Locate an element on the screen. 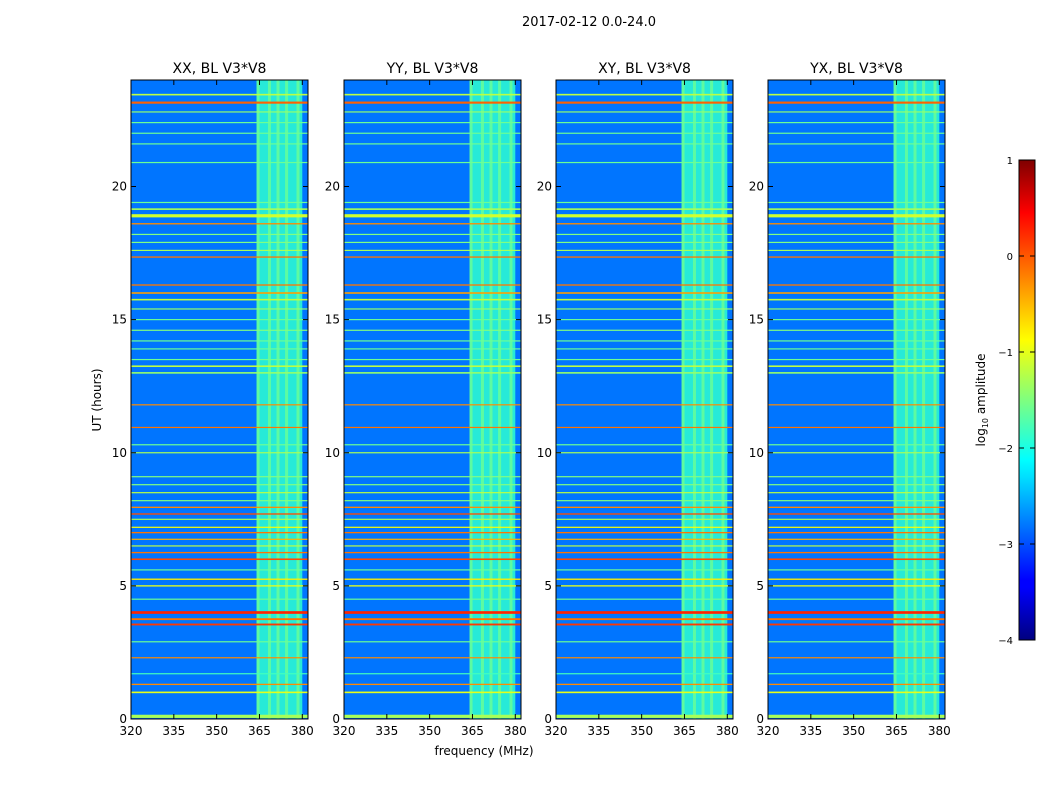  colorbar-label-suffix: amplitude is located at coordinates (981, 386).